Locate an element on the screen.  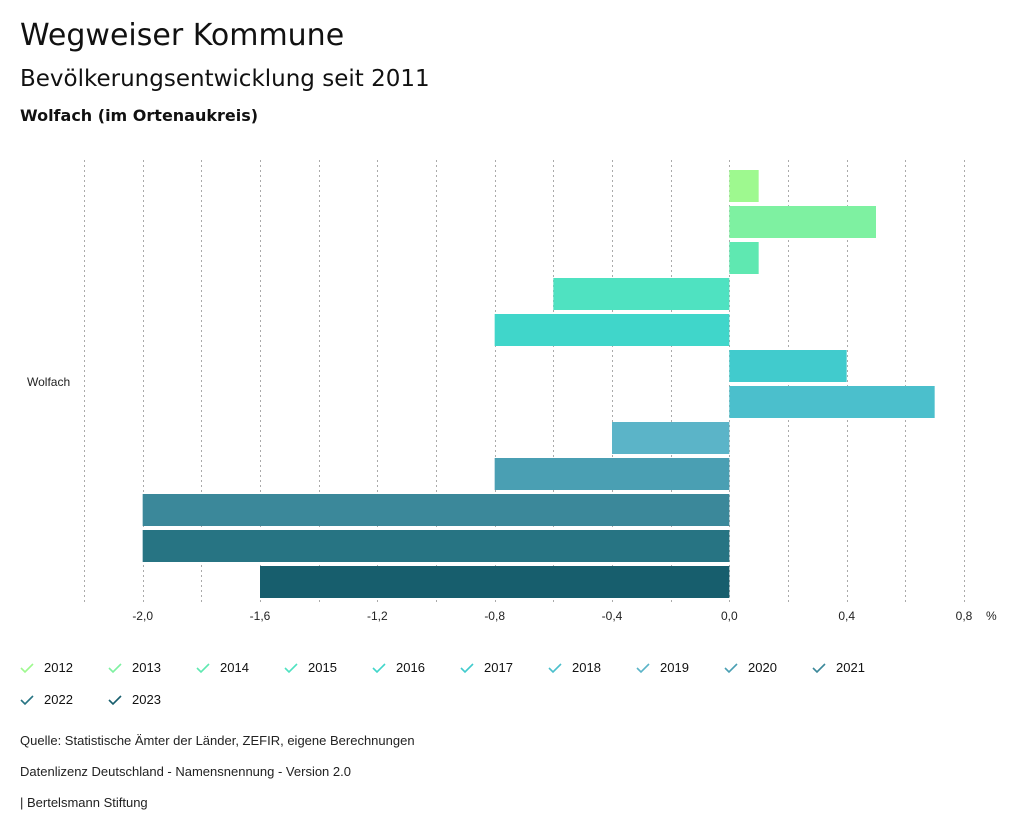
legend-label: 2015 is located at coordinates (322, 667).